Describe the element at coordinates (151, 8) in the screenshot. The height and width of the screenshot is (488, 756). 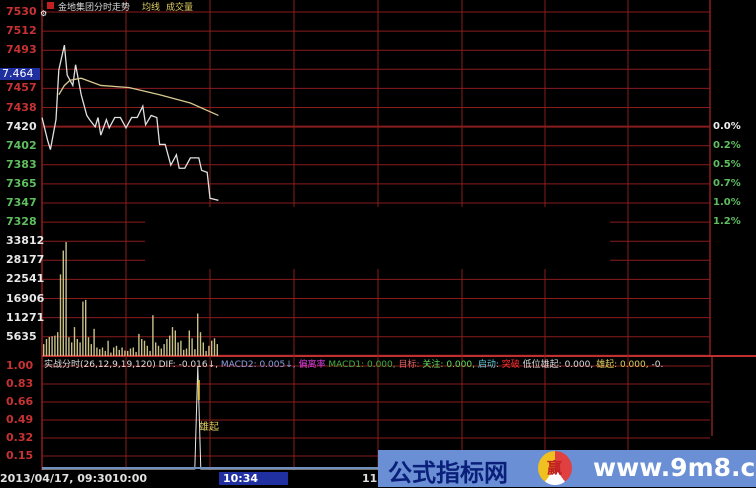
I see `legend-avg: 均线` at that location.